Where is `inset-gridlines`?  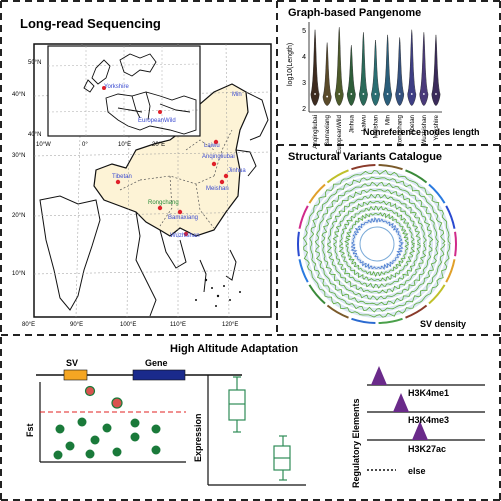
inset-gridlines is located at coordinates (124, 91).